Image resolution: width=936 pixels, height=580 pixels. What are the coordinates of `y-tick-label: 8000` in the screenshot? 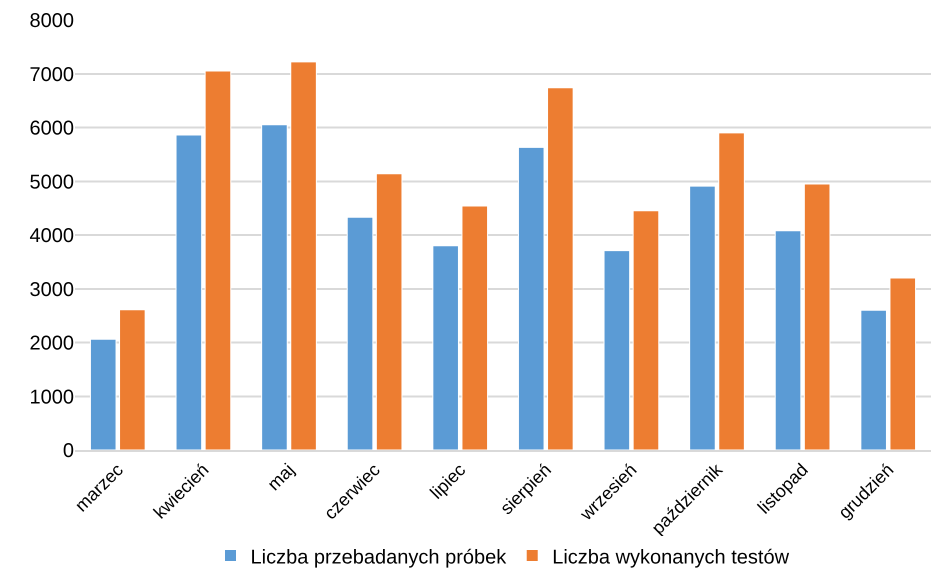 It's located at (52, 21).